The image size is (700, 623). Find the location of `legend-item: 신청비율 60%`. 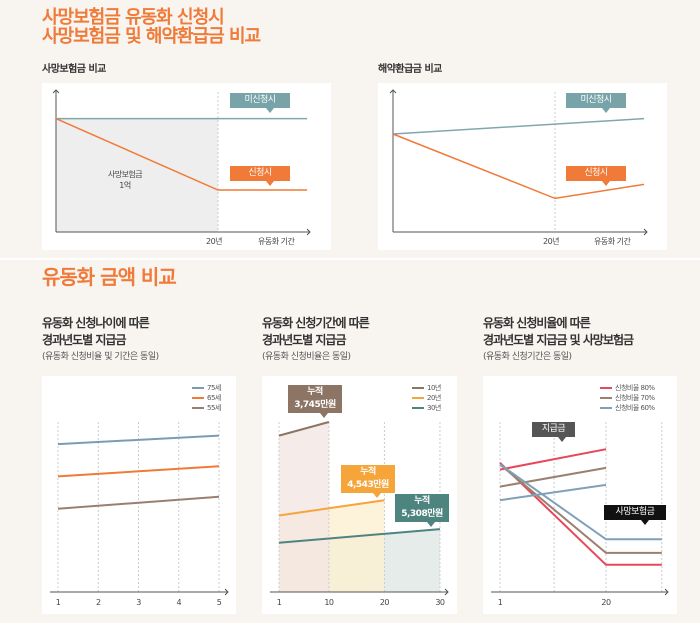

legend-item: 신청비율 60% is located at coordinates (627, 408).